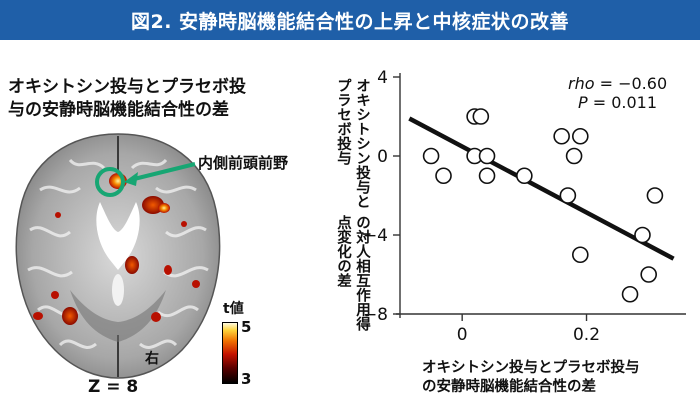  Describe the element at coordinates (110, 182) in the screenshot. I see `roi-circle` at that location.